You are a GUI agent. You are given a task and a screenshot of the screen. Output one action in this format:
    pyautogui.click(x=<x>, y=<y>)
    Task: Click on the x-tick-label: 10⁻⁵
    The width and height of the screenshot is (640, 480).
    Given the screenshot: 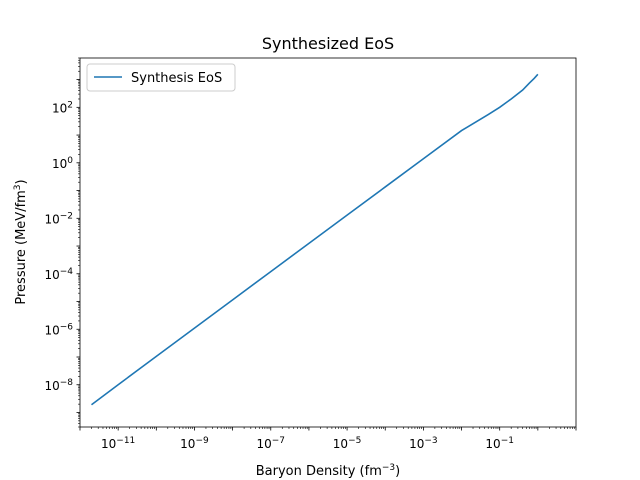 What is the action you would take?
    pyautogui.click(x=347, y=443)
    